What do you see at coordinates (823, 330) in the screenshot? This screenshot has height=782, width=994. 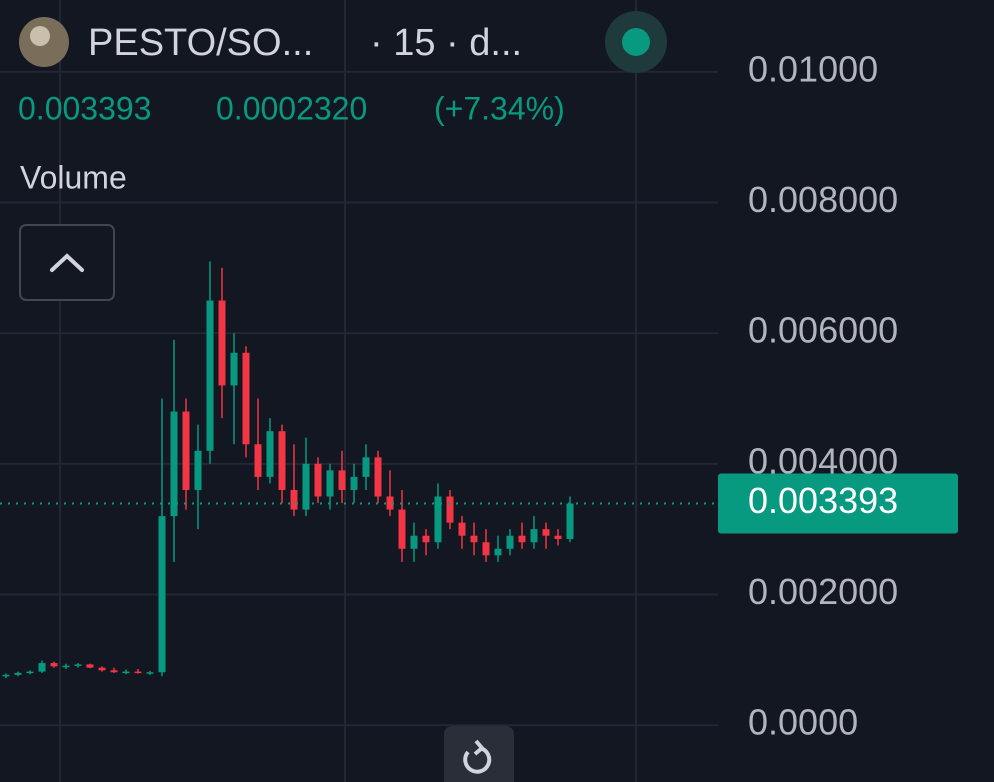 I see `y-tick-label: 0.006000` at bounding box center [823, 330].